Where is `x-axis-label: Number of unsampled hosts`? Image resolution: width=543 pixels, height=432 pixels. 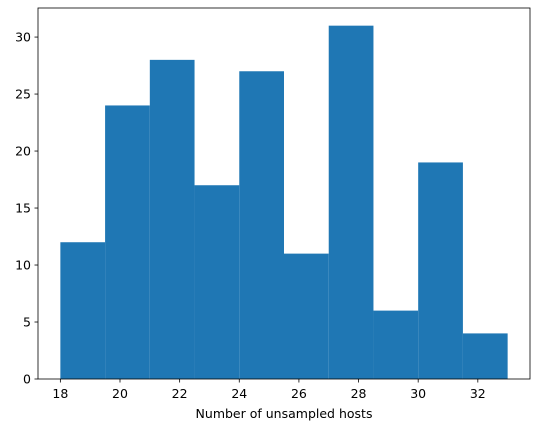 x-axis-label: Number of unsampled hosts is located at coordinates (284, 413).